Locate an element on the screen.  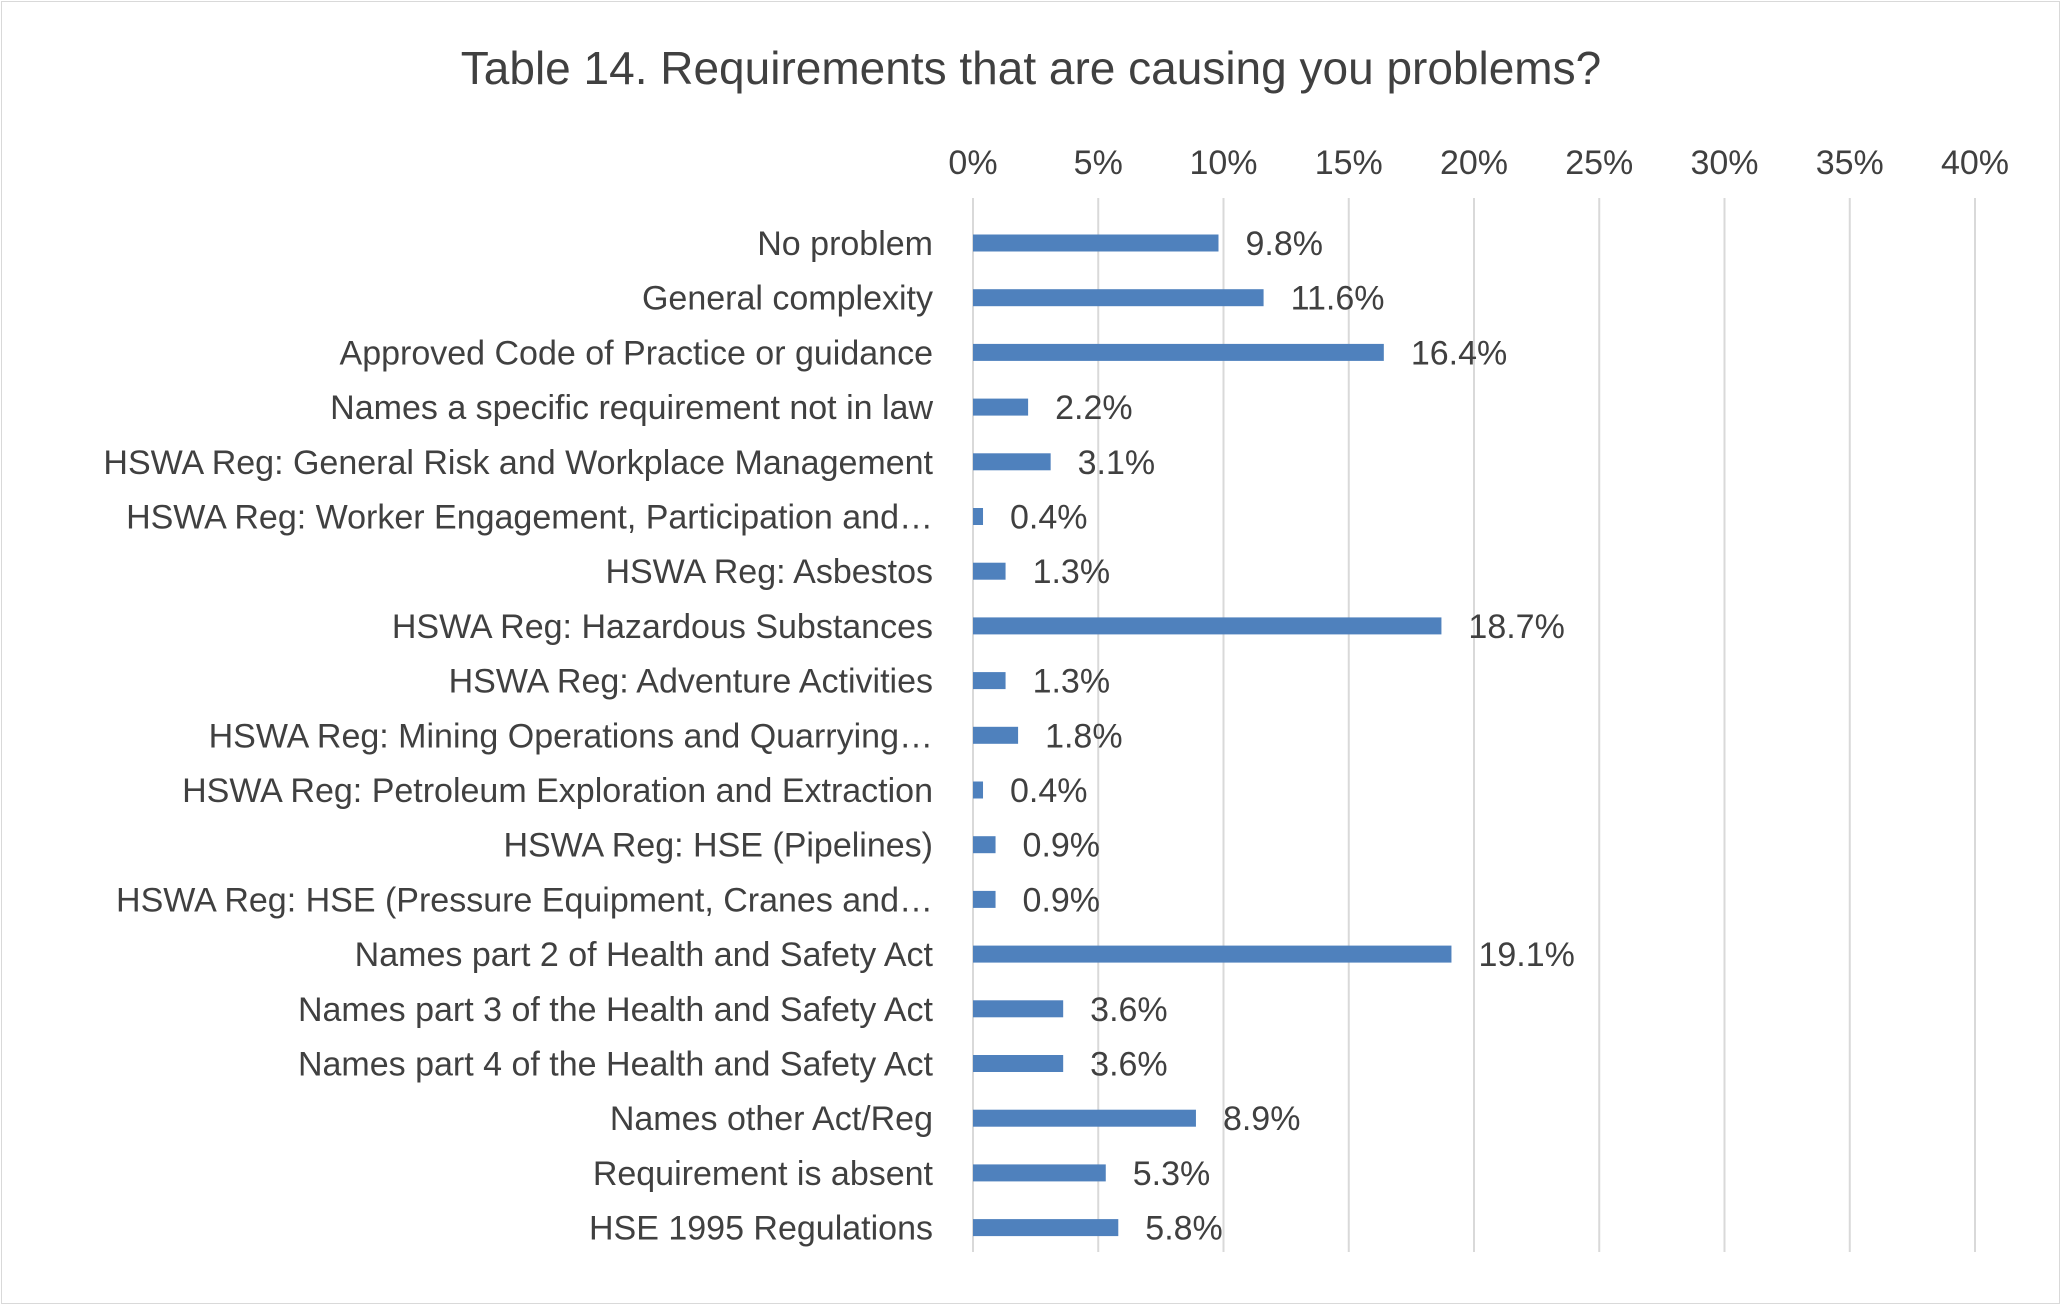
data-label: 16.4% is located at coordinates (1459, 353).